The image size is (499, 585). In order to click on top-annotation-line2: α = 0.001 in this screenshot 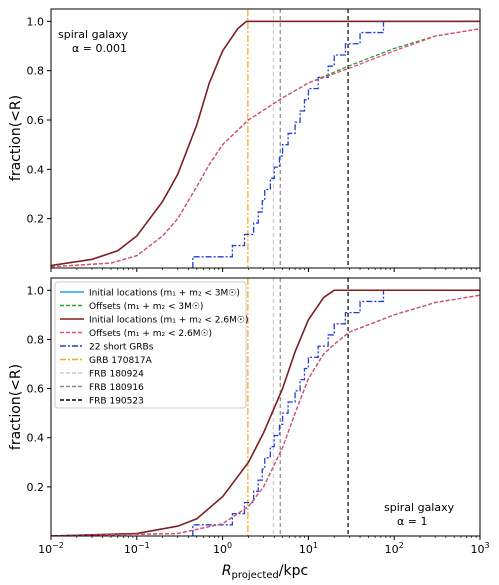, I will do `click(99, 48)`.